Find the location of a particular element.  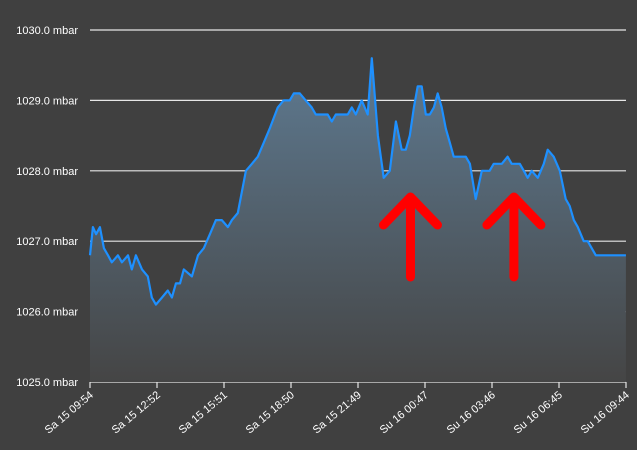

x-tick-label: Sa 15 18:50 is located at coordinates (270, 412).